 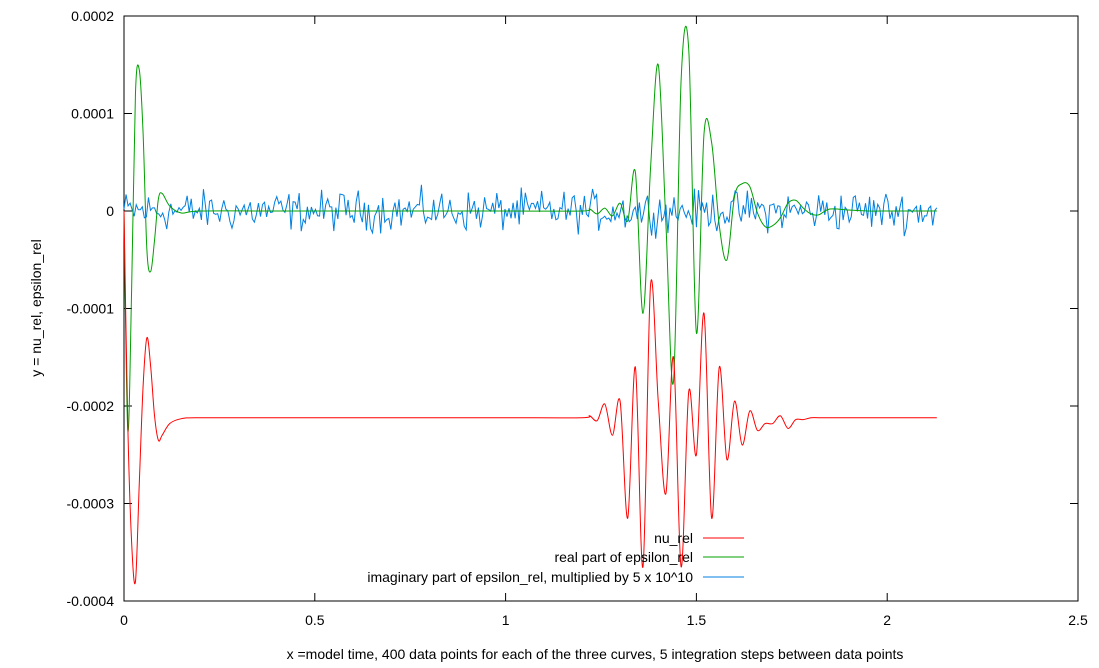 What do you see at coordinates (124, 620) in the screenshot?
I see `x-tick-label: 0` at bounding box center [124, 620].